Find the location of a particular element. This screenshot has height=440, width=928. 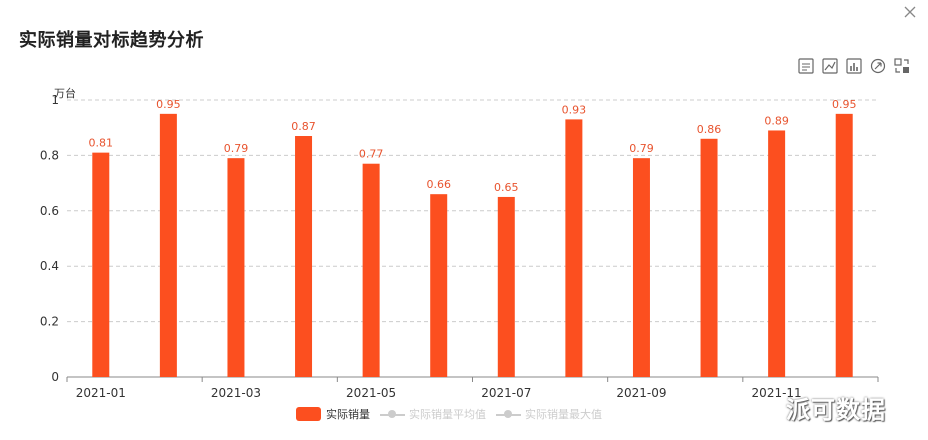

legend-item-actual-sales: 实际销量 is located at coordinates (333, 414).